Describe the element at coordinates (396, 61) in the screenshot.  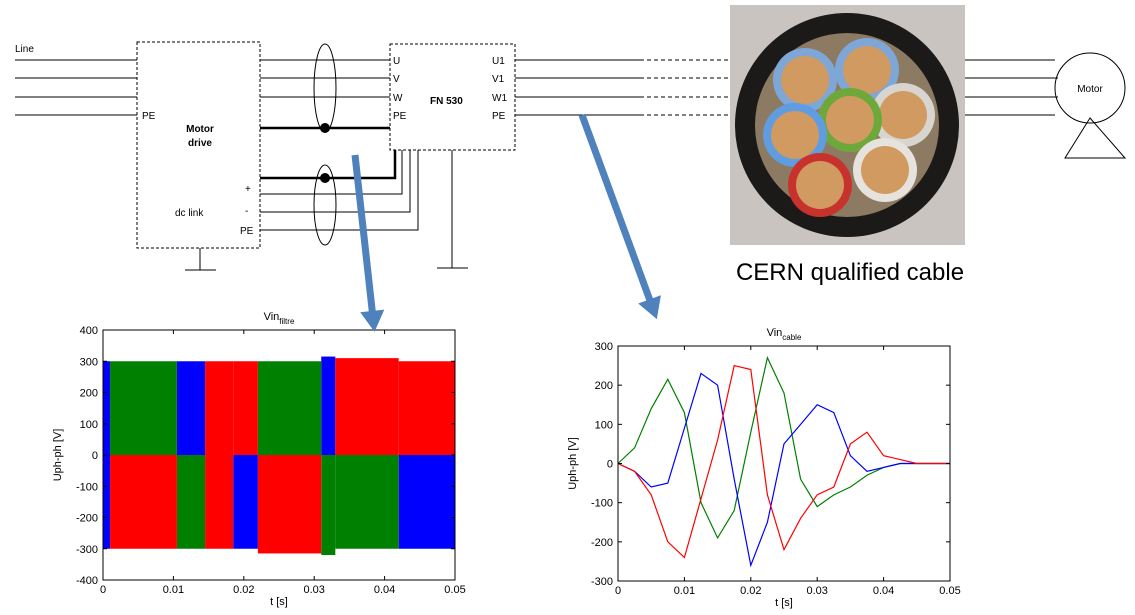
I see `label: U` at that location.